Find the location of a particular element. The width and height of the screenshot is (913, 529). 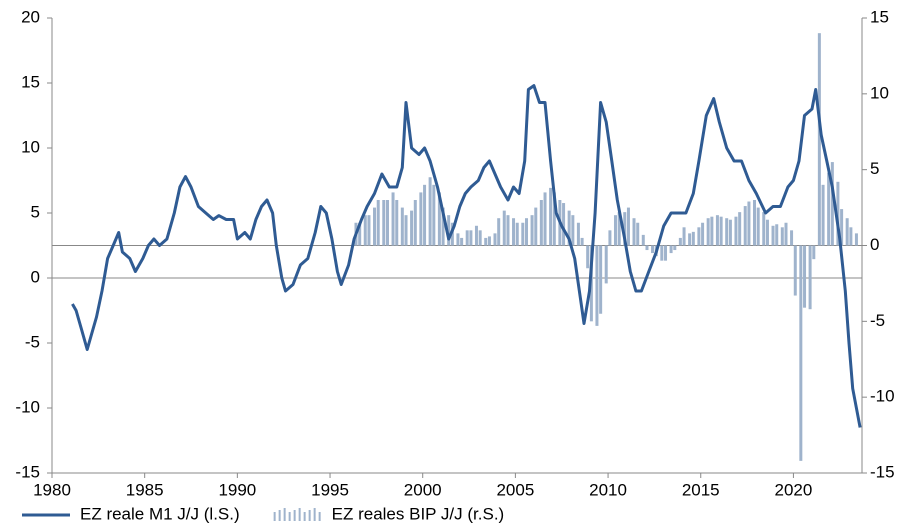

y2-tick-label: 5 is located at coordinates (874, 168).